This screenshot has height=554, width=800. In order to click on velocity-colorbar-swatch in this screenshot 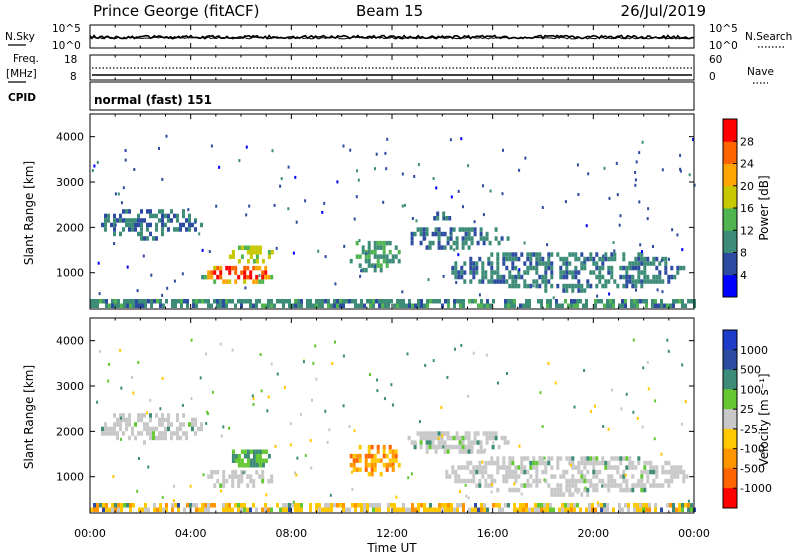, I will do `click(730, 419)`.